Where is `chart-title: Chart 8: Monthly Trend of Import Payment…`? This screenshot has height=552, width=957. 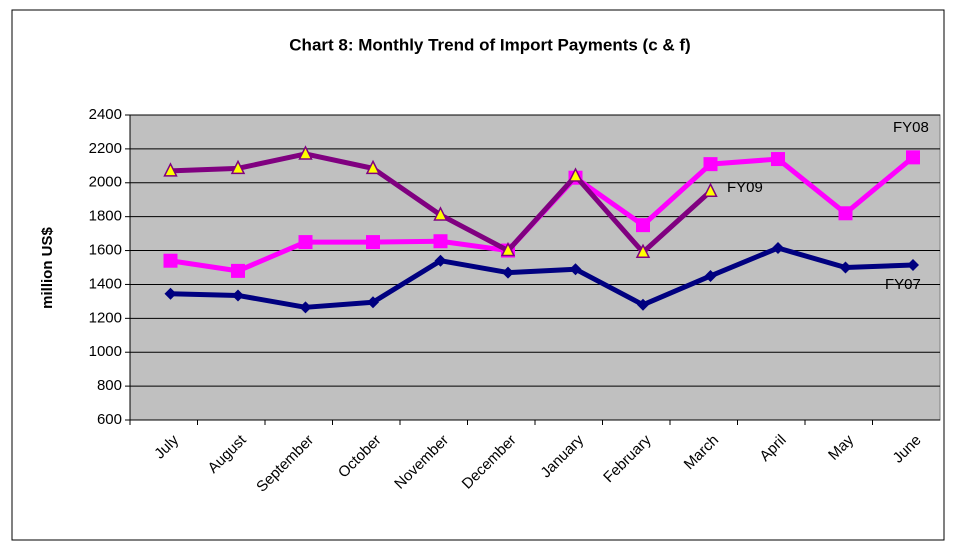 chart-title: Chart 8: Monthly Trend of Import Payment… is located at coordinates (489, 44).